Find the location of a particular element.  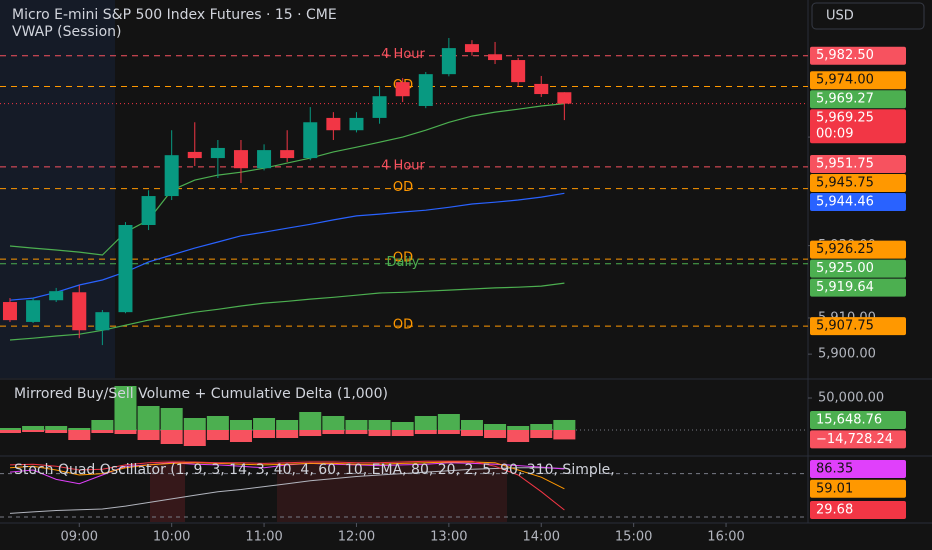

y-tick-label: 5,900.00 is located at coordinates (847, 354).